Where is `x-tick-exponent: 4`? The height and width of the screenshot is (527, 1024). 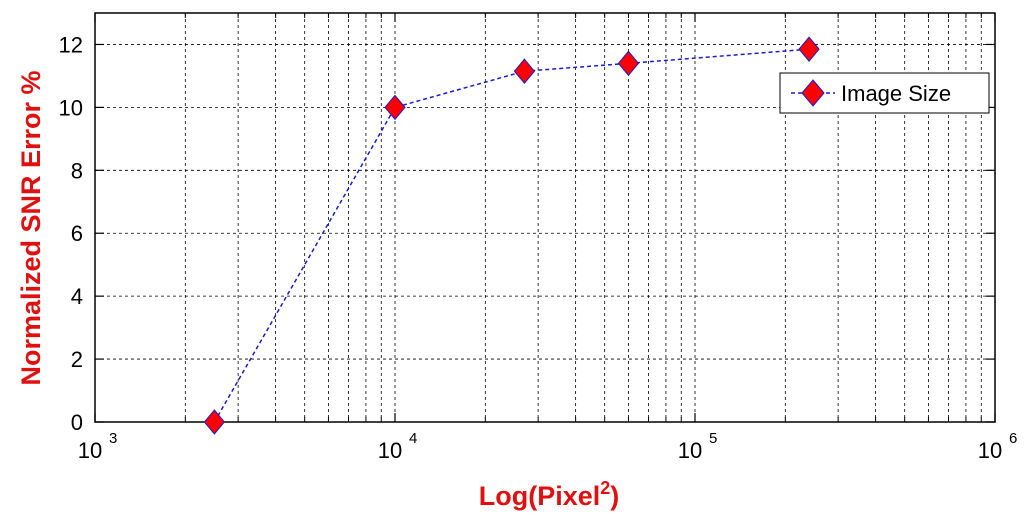 x-tick-exponent: 4 is located at coordinates (413, 438).